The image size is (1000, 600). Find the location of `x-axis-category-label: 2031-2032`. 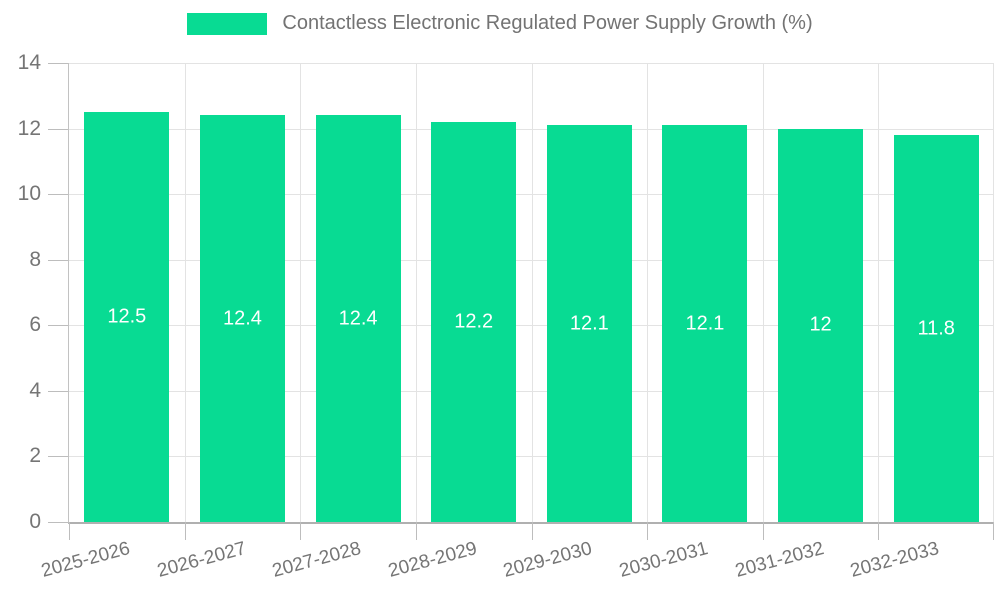

x-axis-category-label: 2031-2032 is located at coordinates (779, 560).